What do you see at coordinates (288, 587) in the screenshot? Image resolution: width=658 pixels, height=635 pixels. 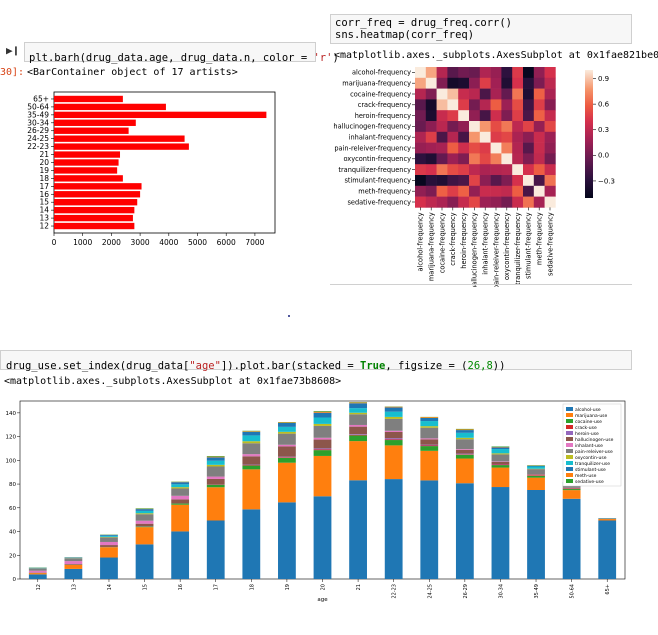 I see `stack-xtick-label: 19` at bounding box center [288, 587].